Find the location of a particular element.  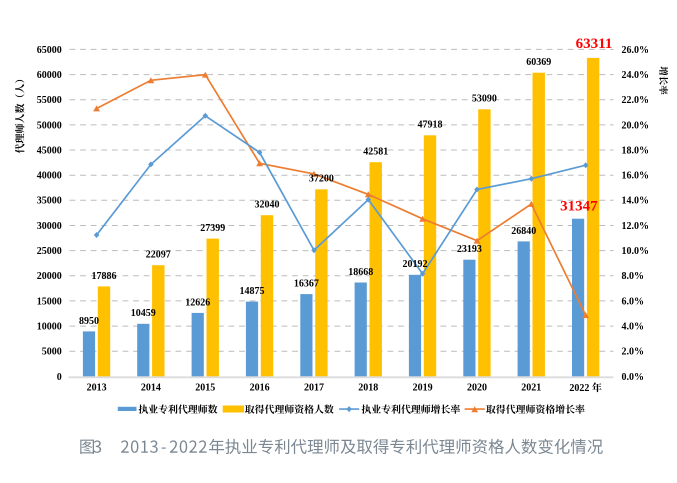

svg-text: 10.0% is located at coordinates (636, 251).